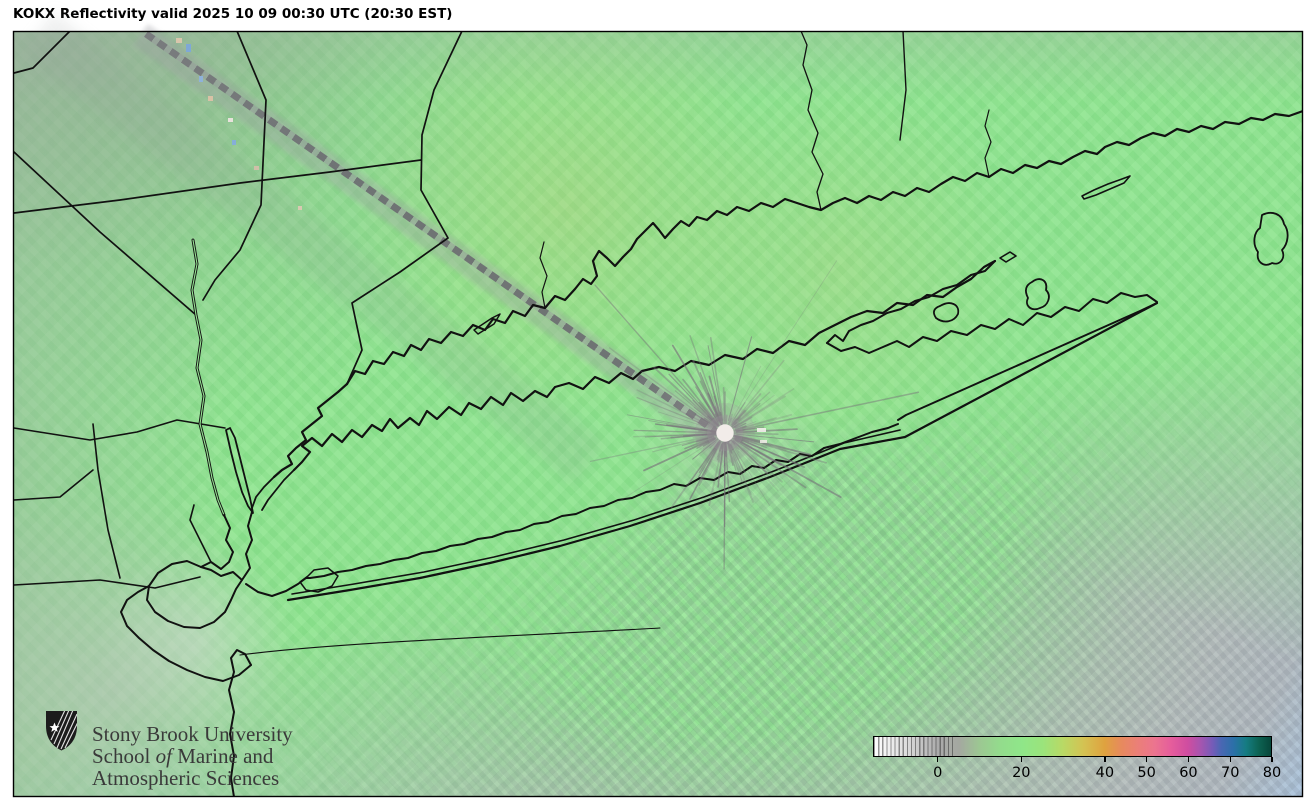 The width and height of the screenshot is (1316, 811). Describe the element at coordinates (186, 778) in the screenshot. I see `logo-line-3: Atmospheric Sciences` at that location.